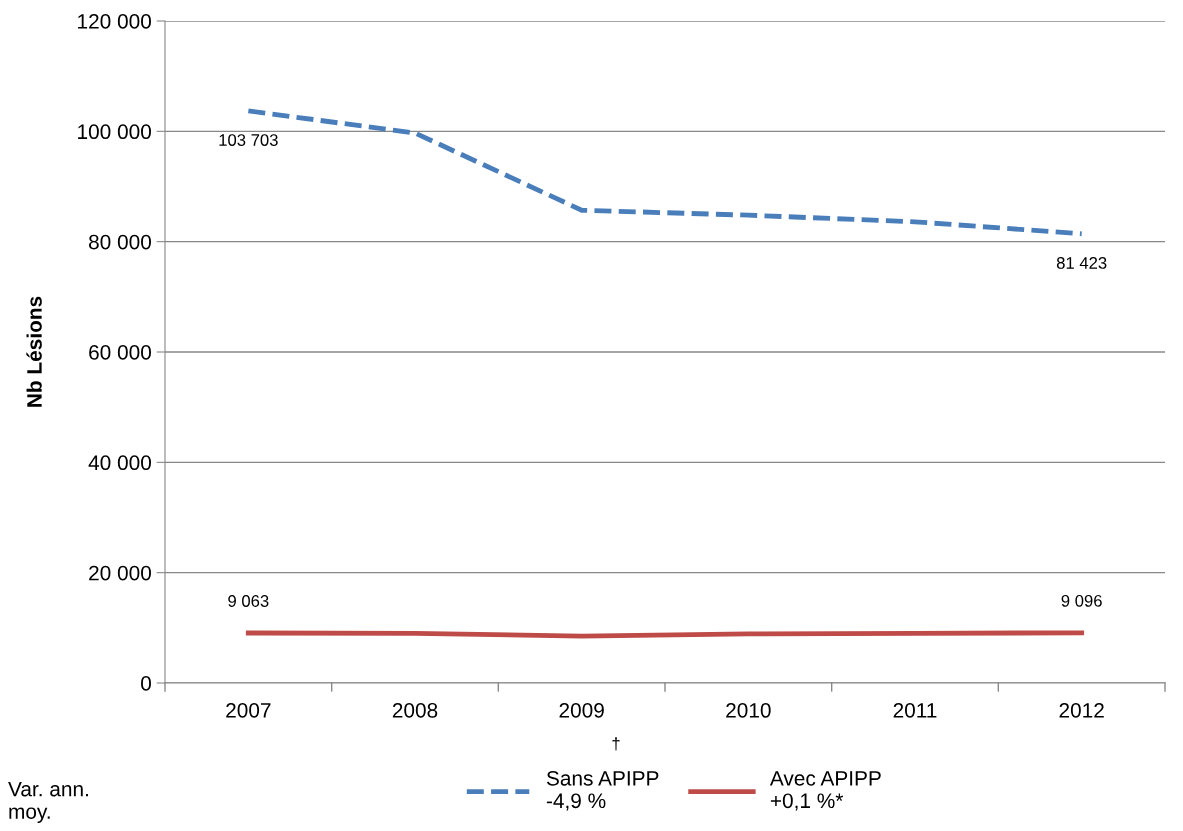  I want to click on y-tick-label: 80 000, so click(120, 242).